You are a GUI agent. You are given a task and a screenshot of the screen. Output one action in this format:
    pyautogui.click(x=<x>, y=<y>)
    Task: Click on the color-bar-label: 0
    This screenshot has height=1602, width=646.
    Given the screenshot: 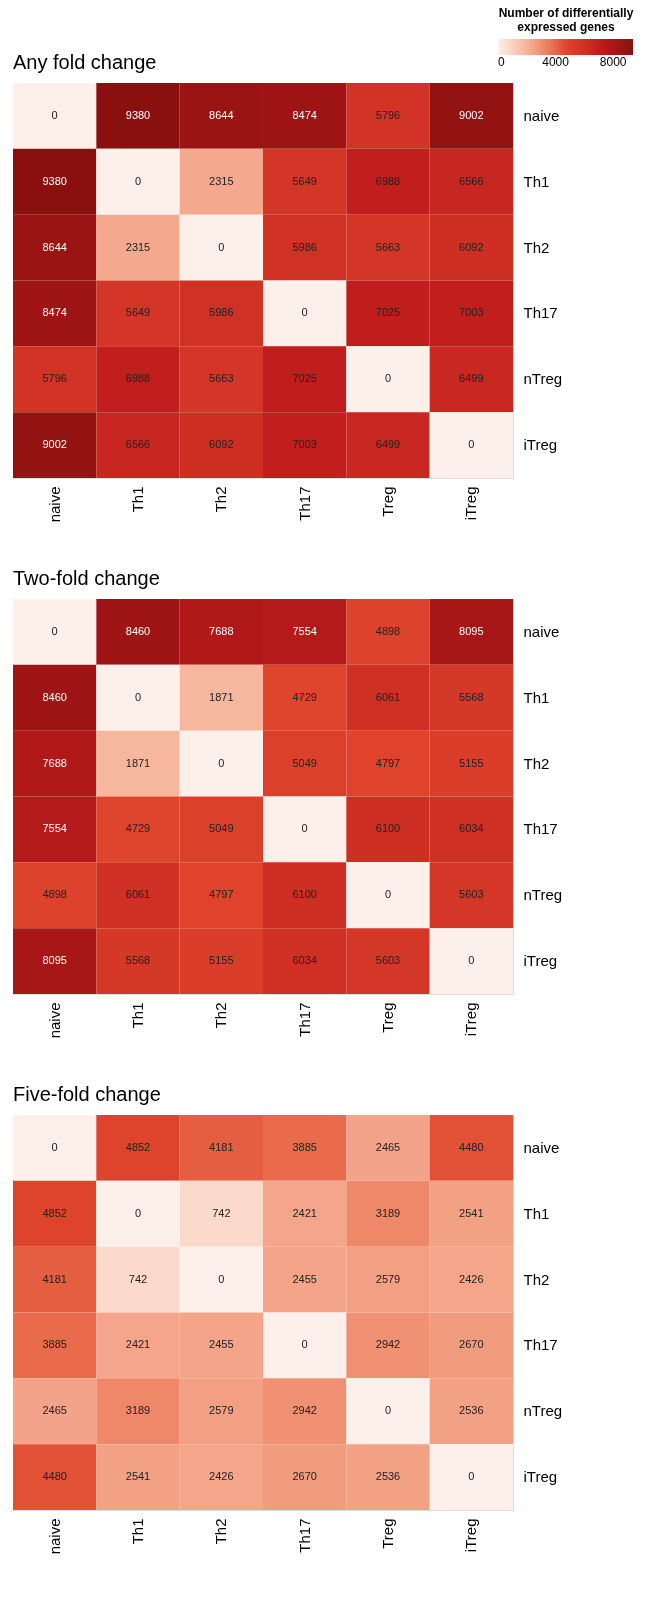 What is the action you would take?
    pyautogui.click(x=501, y=62)
    